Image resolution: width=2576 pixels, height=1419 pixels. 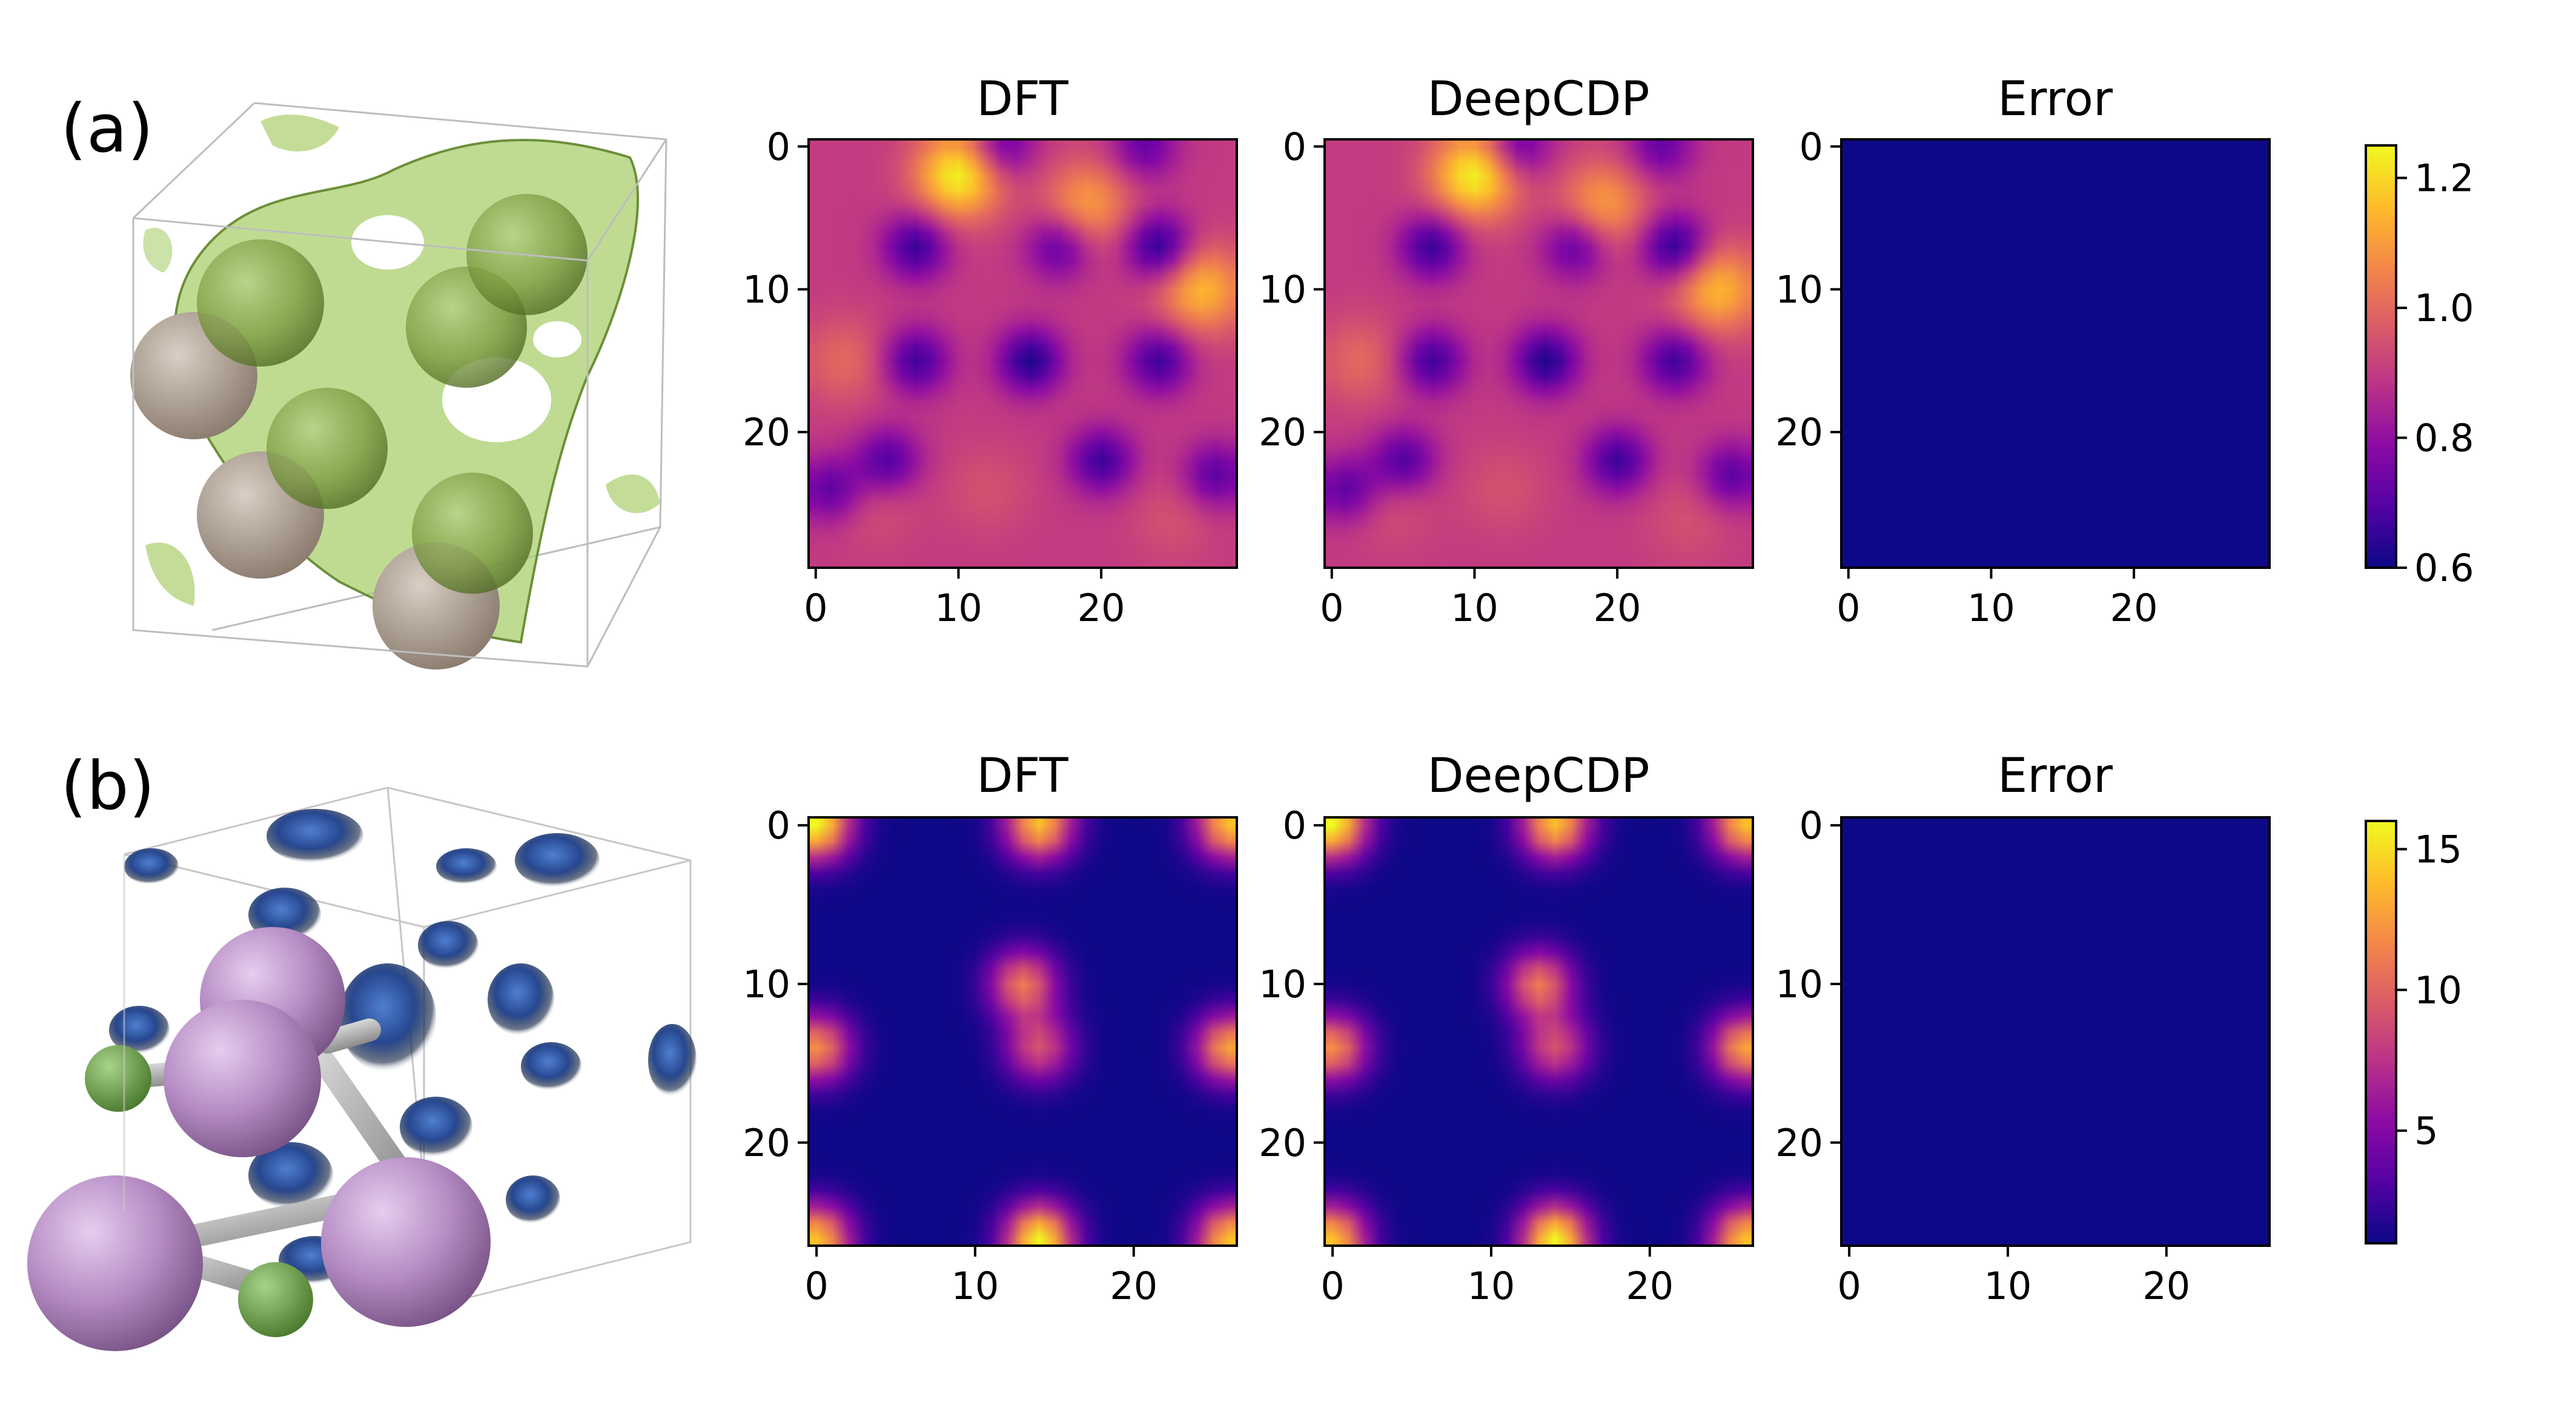 What do you see at coordinates (2419, 367) in the screenshot?
I see `colorbar-a: 0.6 0.8 1.0 1.2` at bounding box center [2419, 367].